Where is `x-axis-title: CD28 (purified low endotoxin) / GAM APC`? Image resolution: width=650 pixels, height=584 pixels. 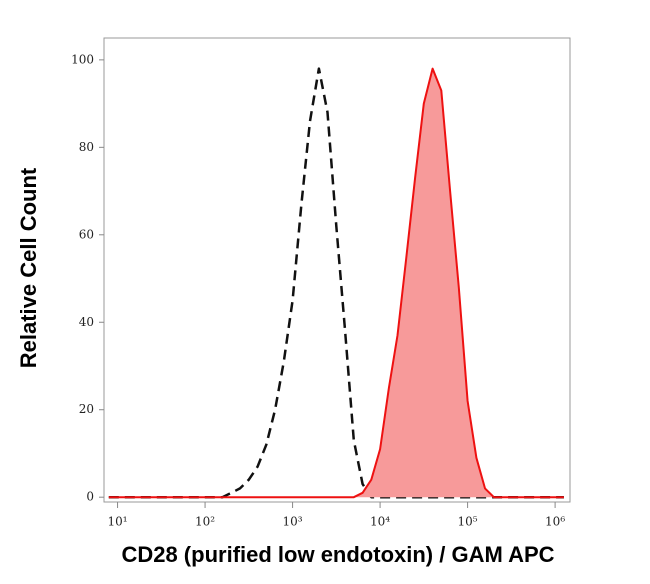
x-axis-title: CD28 (purified low endotoxin) / GAM APC is located at coordinates (337, 554).